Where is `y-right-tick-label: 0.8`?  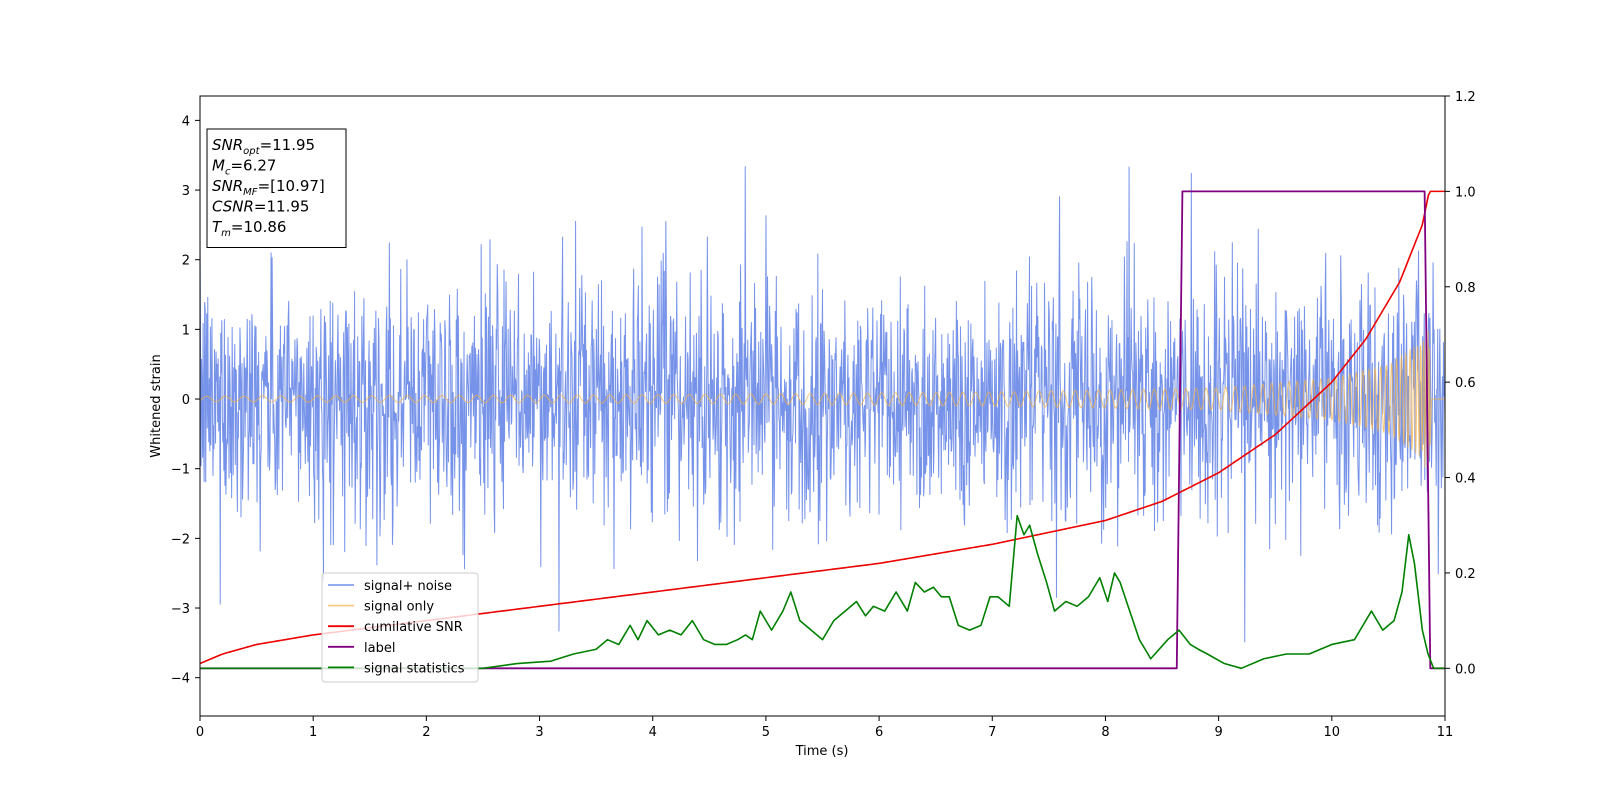
y-right-tick-label: 0.8 is located at coordinates (1465, 288).